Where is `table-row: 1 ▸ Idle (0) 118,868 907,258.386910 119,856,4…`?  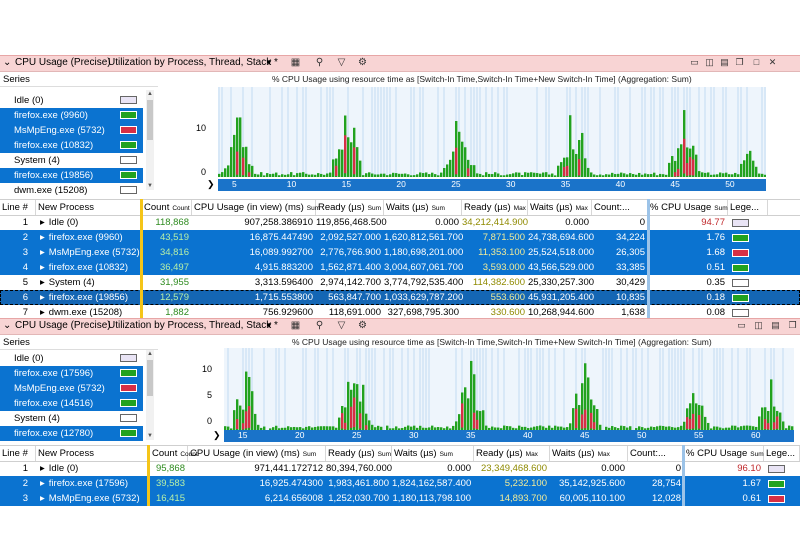
table-row: 1 ▸ Idle (0) 118,868 907,258.386910 119,856,4… is located at coordinates (400, 222).